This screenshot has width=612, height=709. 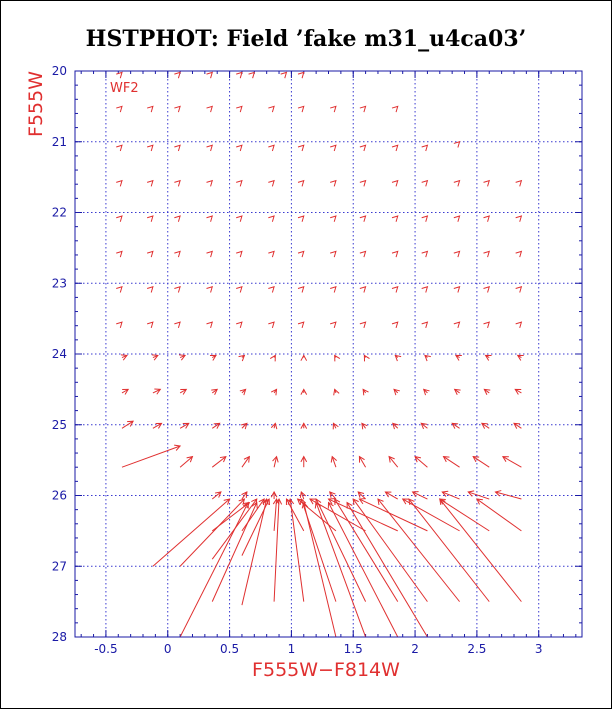 What do you see at coordinates (59, 425) in the screenshot?
I see `y-tick-label: 25` at bounding box center [59, 425].